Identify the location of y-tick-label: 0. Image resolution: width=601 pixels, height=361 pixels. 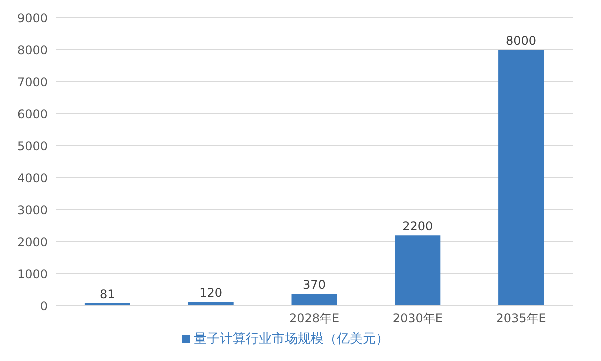
(44, 306).